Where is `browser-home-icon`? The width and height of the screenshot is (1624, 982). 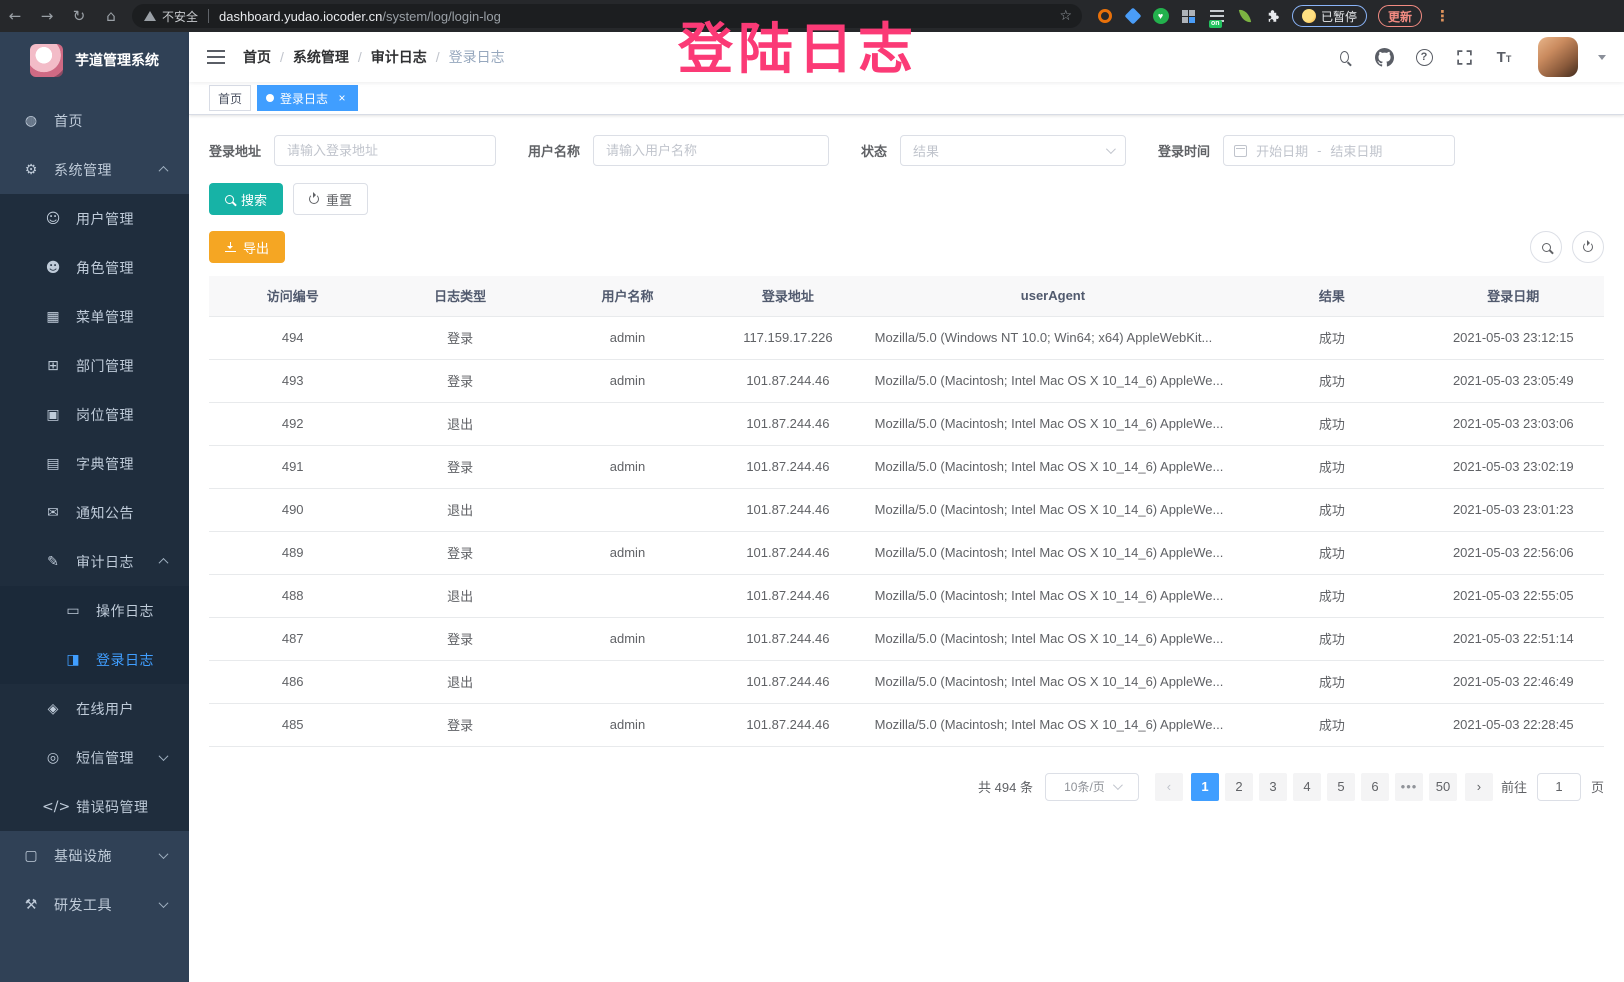 browser-home-icon is located at coordinates (111, 16).